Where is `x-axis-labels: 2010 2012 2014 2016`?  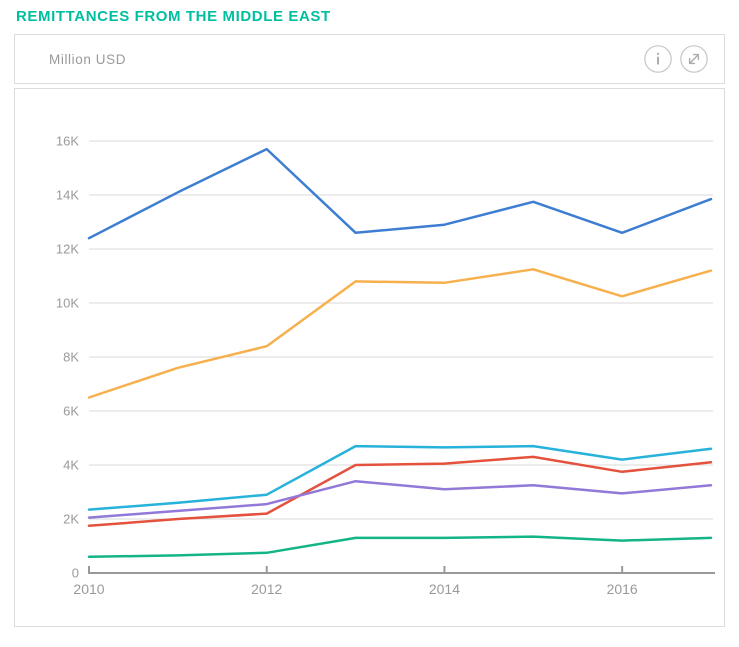
x-axis-labels: 2010 2012 2014 2016 is located at coordinates (355, 589).